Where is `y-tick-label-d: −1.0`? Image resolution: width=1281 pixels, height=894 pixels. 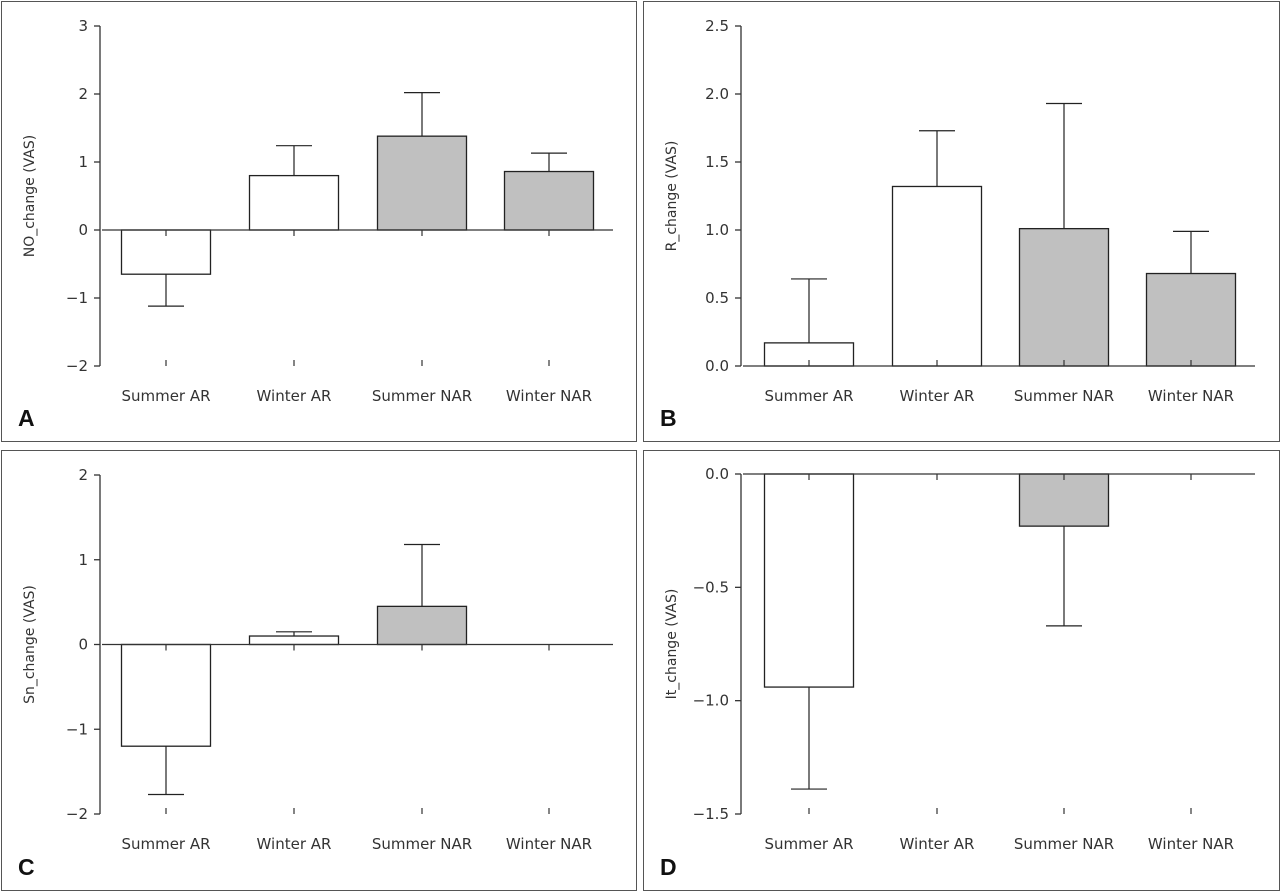
y-tick-label-d: −1.0 is located at coordinates (711, 701).